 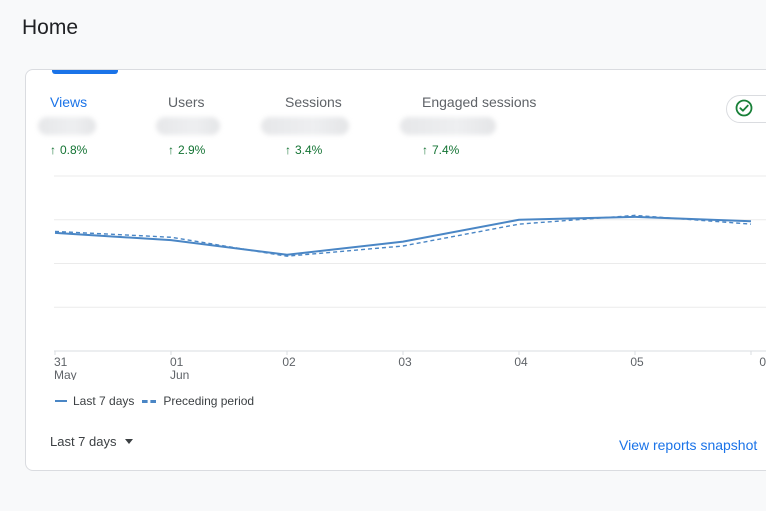 What do you see at coordinates (446, 150) in the screenshot?
I see `metric-change-value: 7.4%` at bounding box center [446, 150].